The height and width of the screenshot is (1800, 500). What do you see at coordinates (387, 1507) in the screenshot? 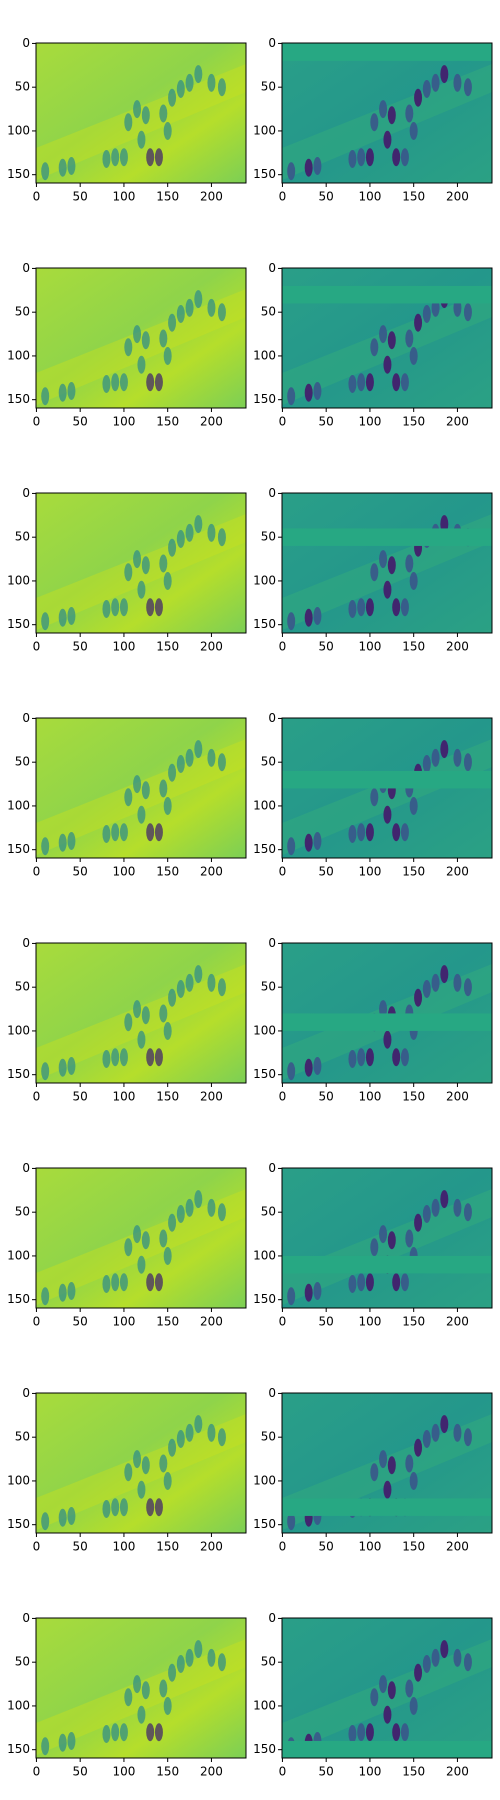
I see `image-stripe` at bounding box center [387, 1507].